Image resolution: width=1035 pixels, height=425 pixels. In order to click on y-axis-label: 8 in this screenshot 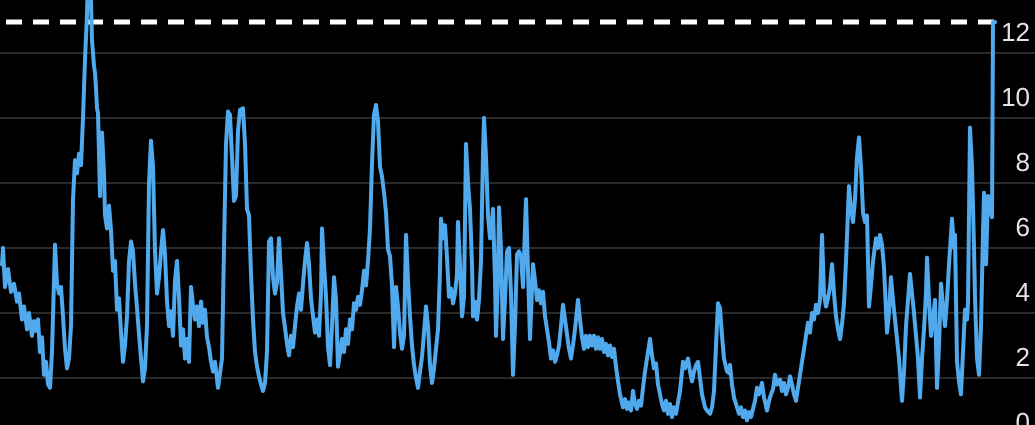, I will do `click(1022, 162)`.